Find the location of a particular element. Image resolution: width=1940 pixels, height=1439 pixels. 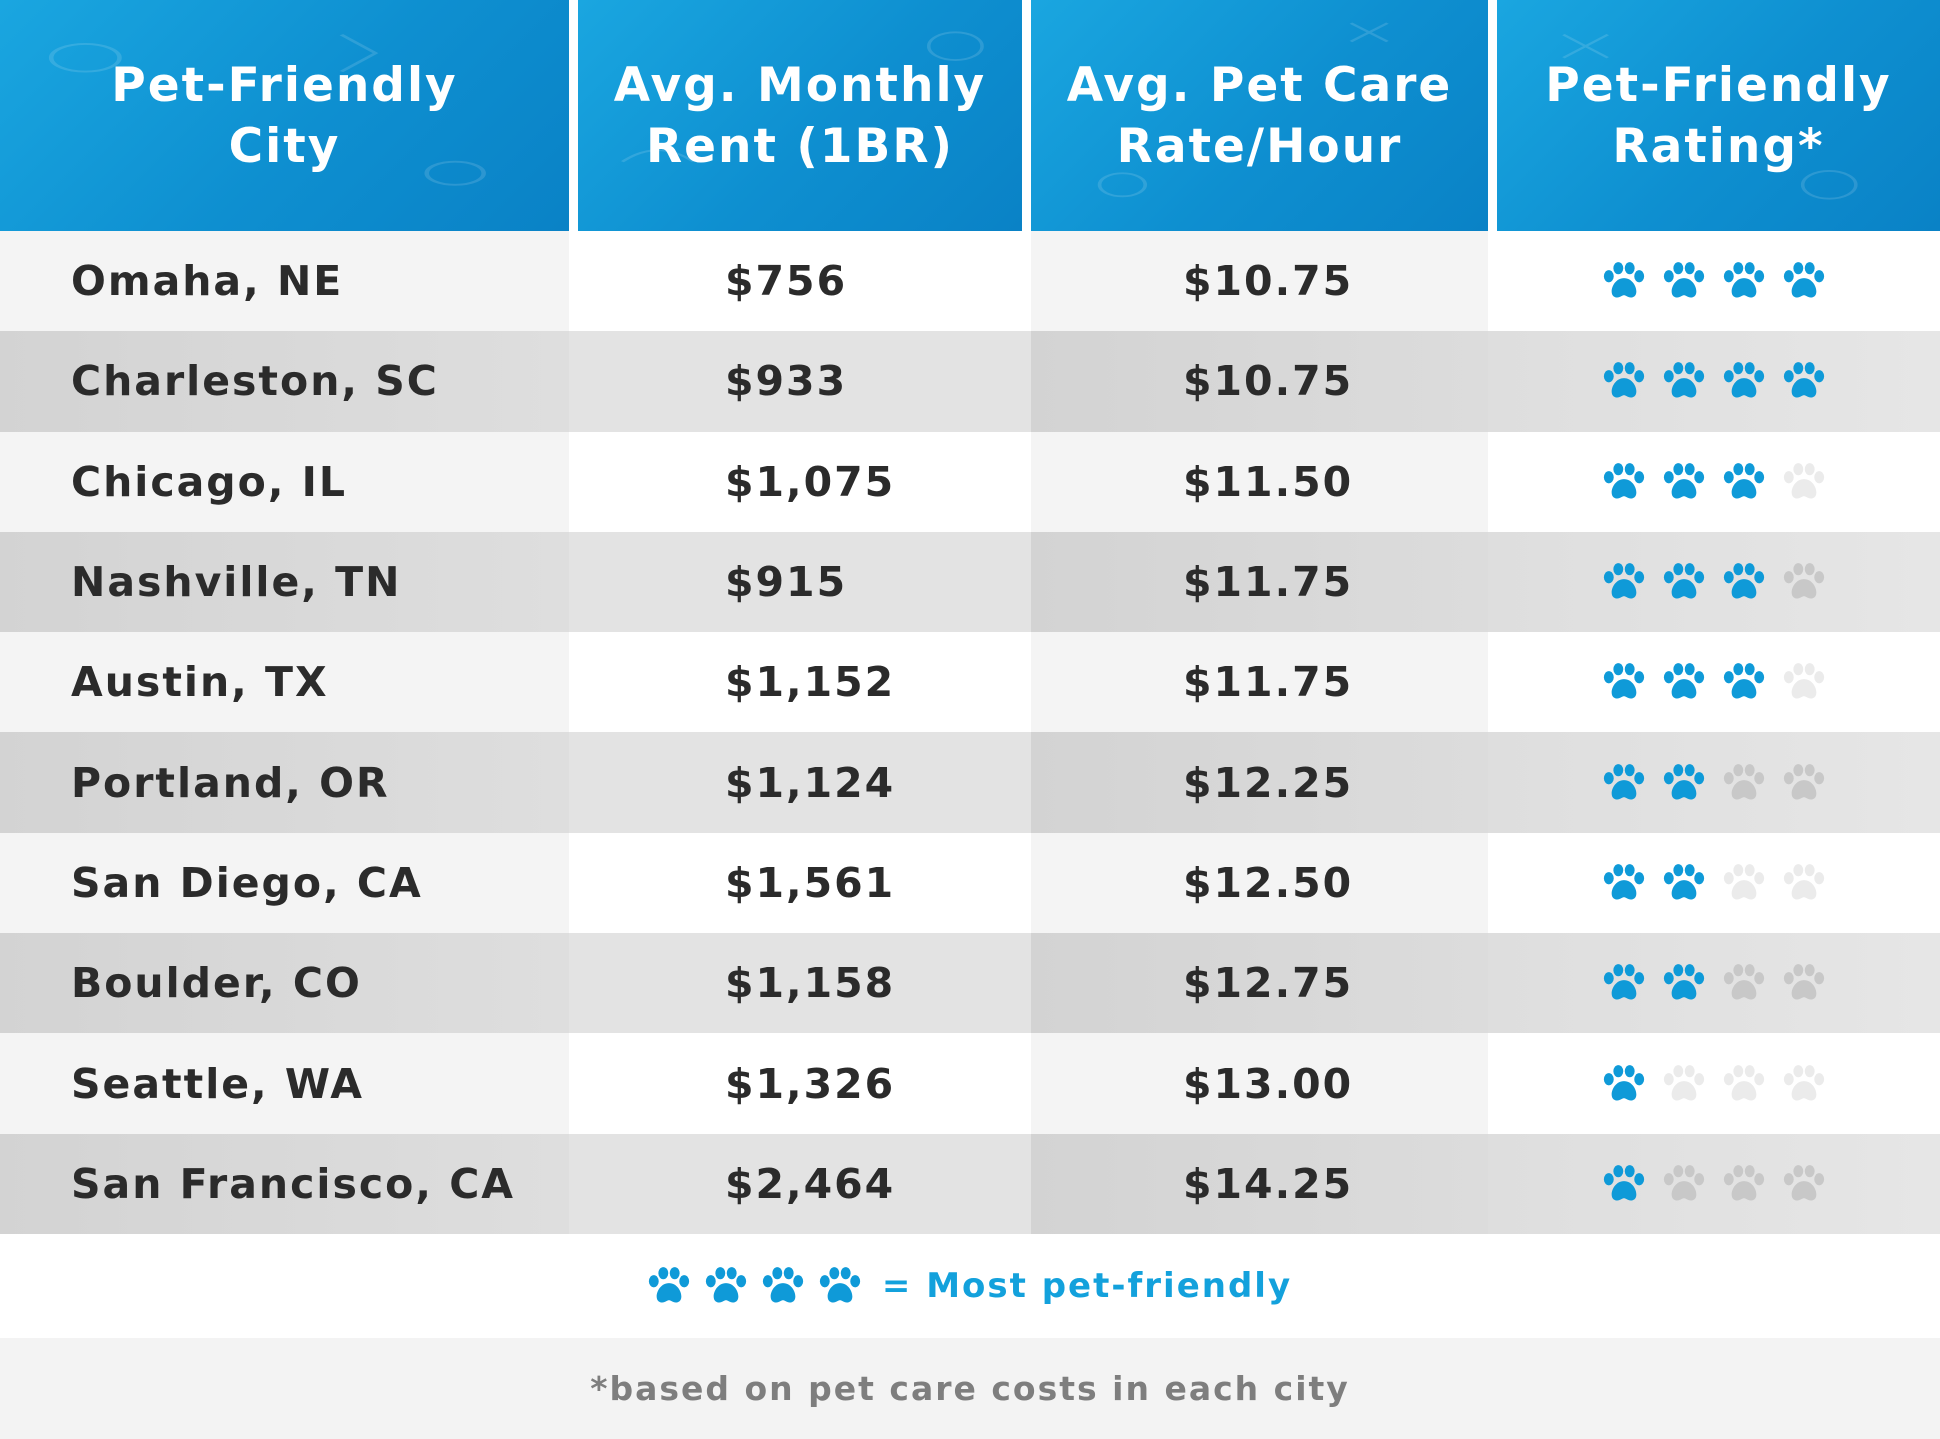

table-row: San Diego, CA $1,561 $12.50 is located at coordinates (970, 883).